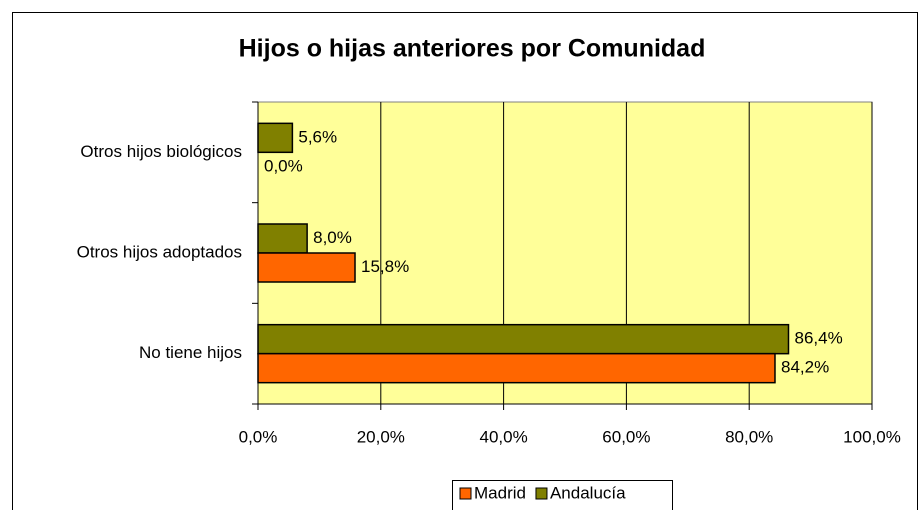 The width and height of the screenshot is (918, 510). I want to click on x-tick-label: 100,0%, so click(872, 436).